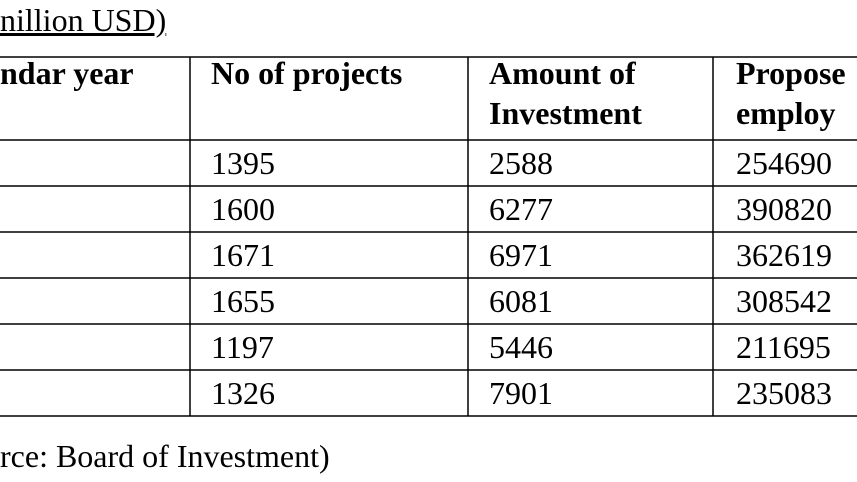 The width and height of the screenshot is (857, 482). Describe the element at coordinates (243, 209) in the screenshot. I see `table-cell: 1600` at that location.